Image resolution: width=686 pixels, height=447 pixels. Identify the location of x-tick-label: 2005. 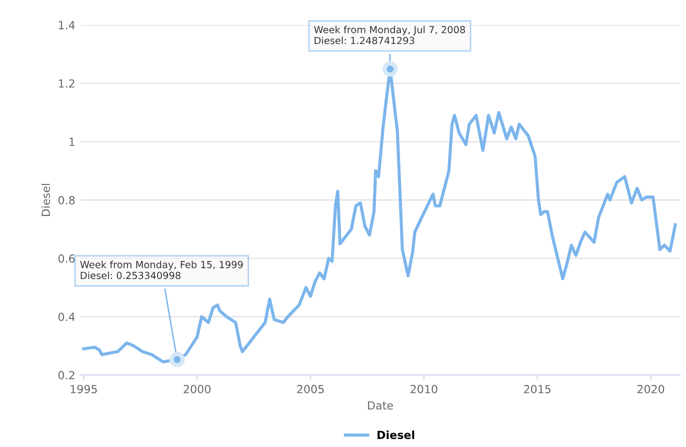
(310, 389).